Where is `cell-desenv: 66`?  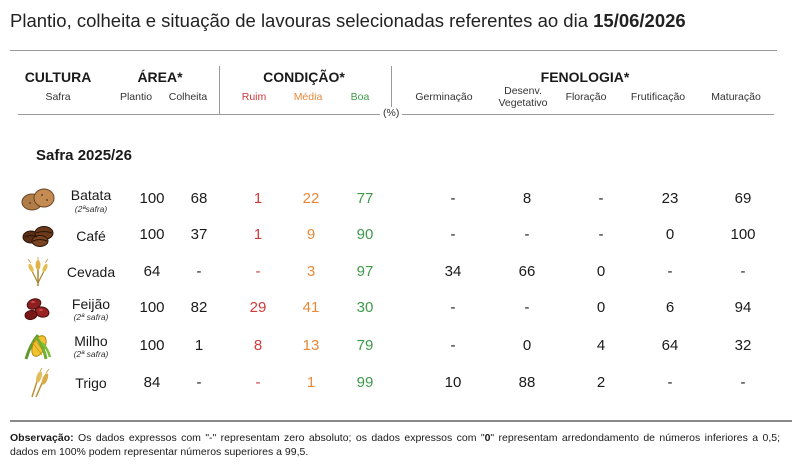 cell-desenv: 66 is located at coordinates (527, 271).